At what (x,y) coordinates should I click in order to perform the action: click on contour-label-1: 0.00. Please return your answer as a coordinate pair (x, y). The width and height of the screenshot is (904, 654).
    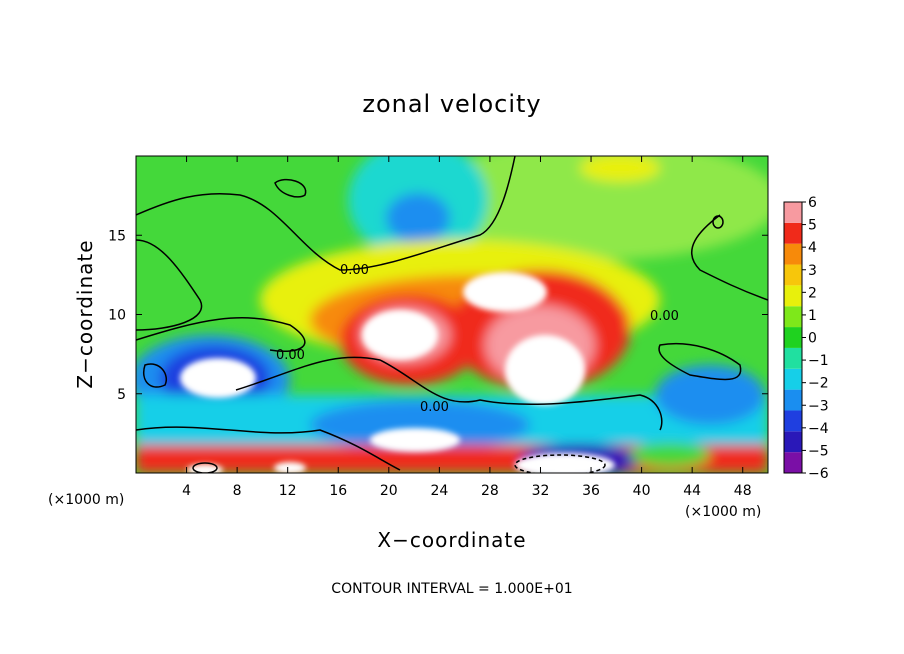
    Looking at the image, I should click on (354, 270).